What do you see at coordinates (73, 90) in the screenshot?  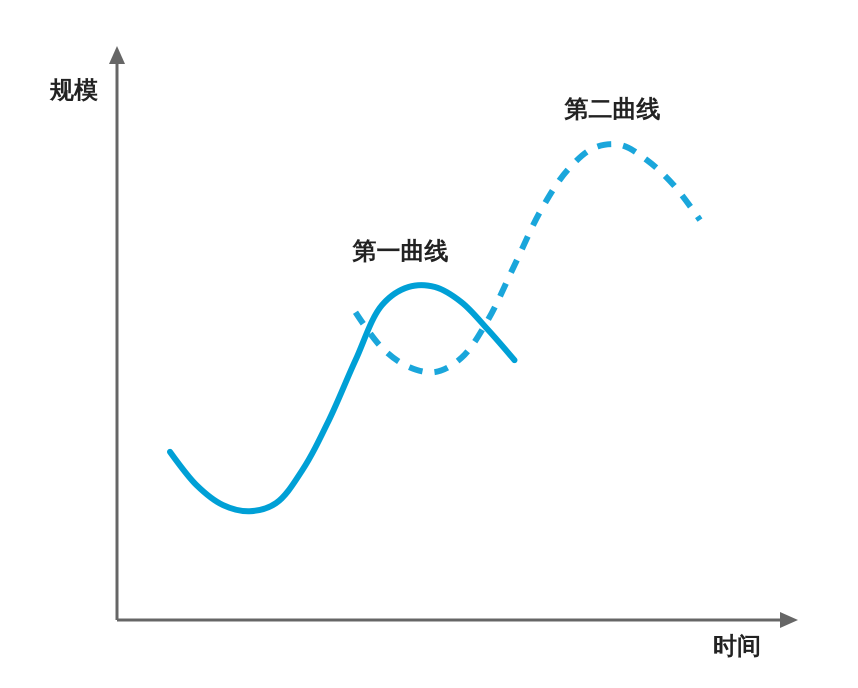 I see `y-axis-title: 规模` at bounding box center [73, 90].